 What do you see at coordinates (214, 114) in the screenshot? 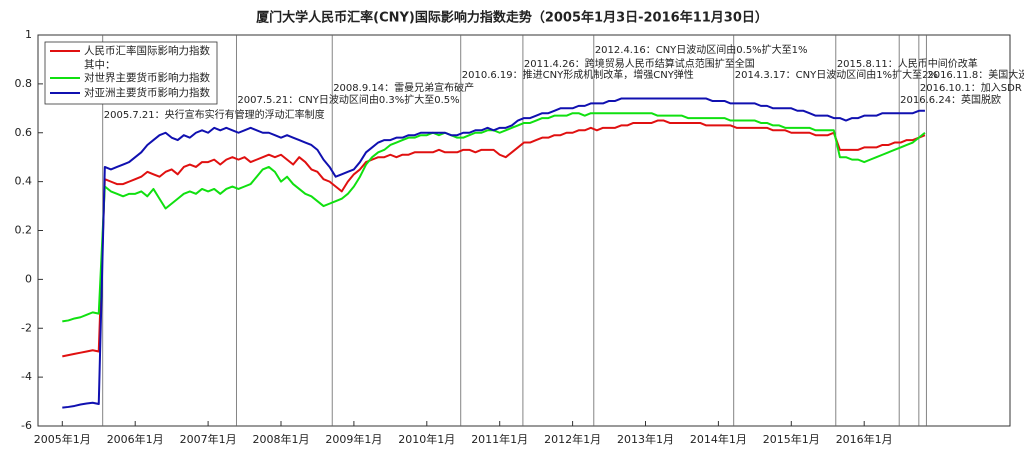
I see `event-label: 2005.7.21：央行宣布实行有管理的浮动汇率制度` at bounding box center [214, 114].